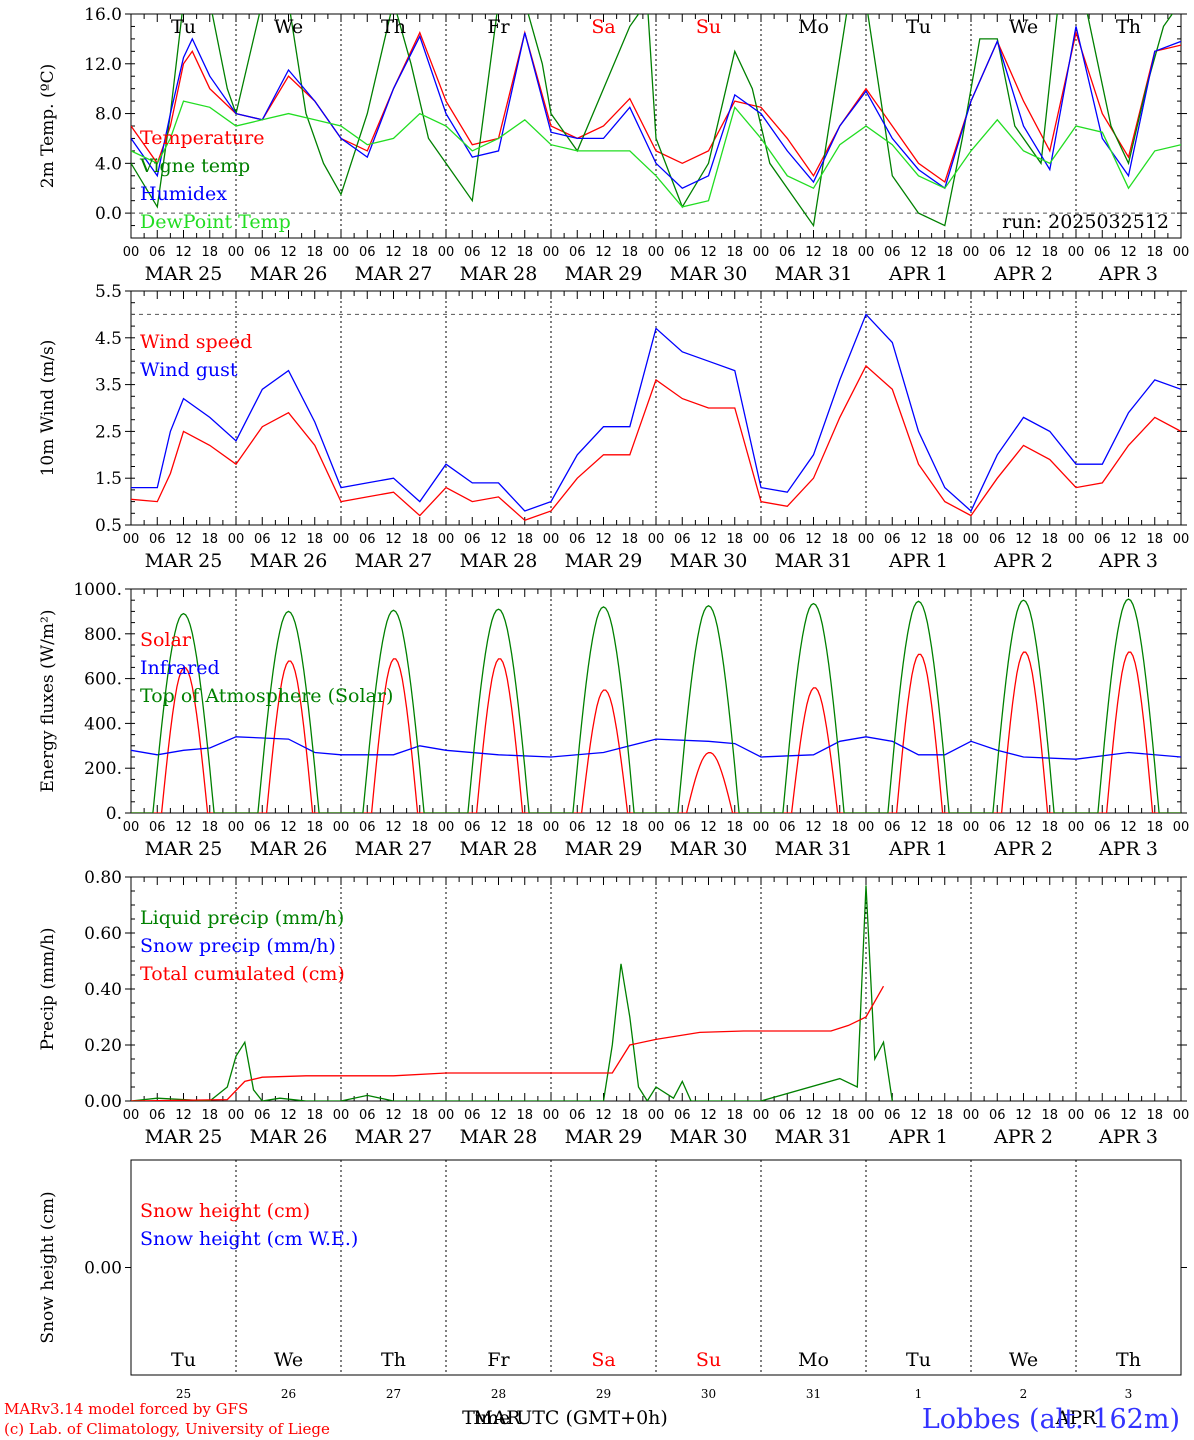 The width and height of the screenshot is (1194, 1440). I want to click on station-label: Lobbes (alt. 162m), so click(1051, 1419).